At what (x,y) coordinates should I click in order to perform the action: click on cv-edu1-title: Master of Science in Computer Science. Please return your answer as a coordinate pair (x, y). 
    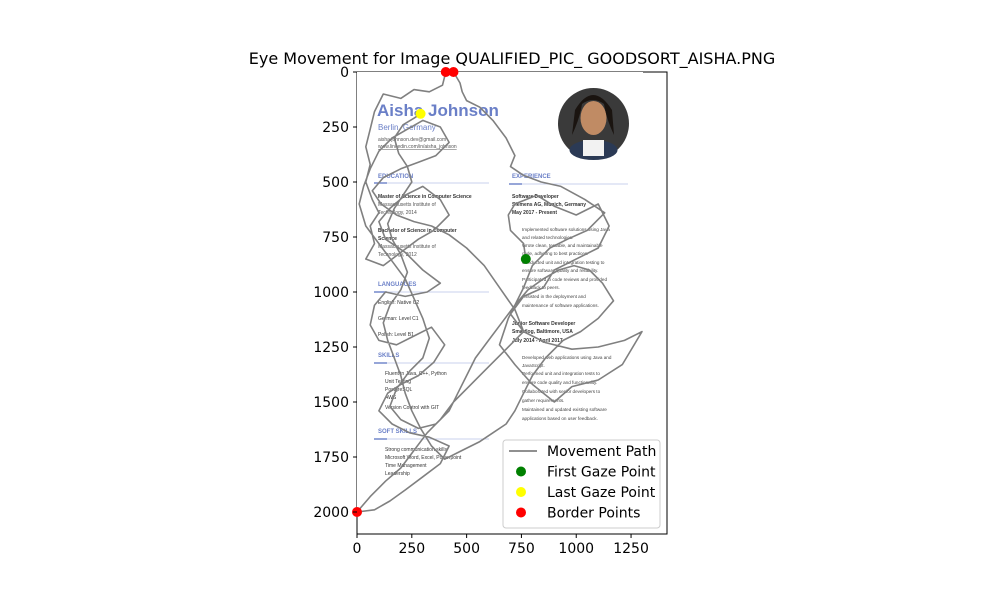
    Looking at the image, I should click on (425, 197).